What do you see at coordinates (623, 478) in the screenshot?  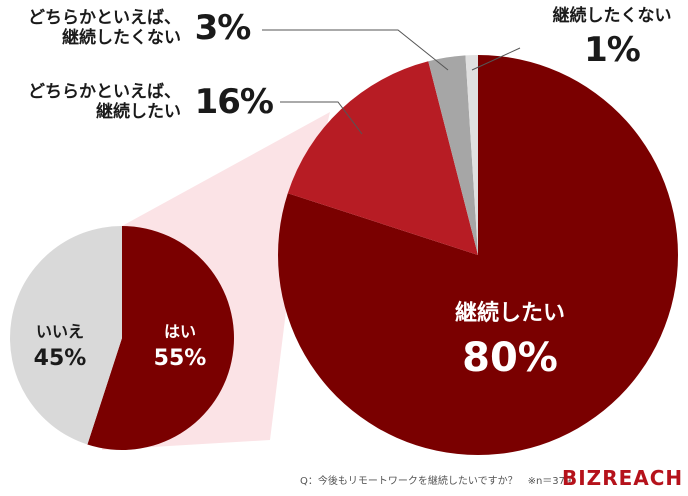 I see `bizreach-logo: BIZREACH` at bounding box center [623, 478].